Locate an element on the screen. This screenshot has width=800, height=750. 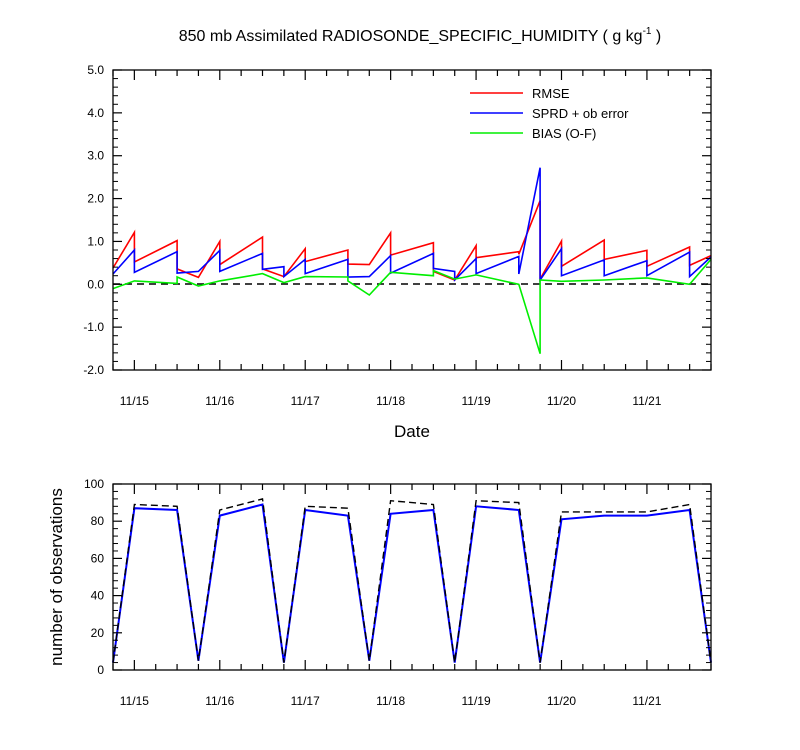
top-y-tick-label: 4.0 is located at coordinates (95, 113).